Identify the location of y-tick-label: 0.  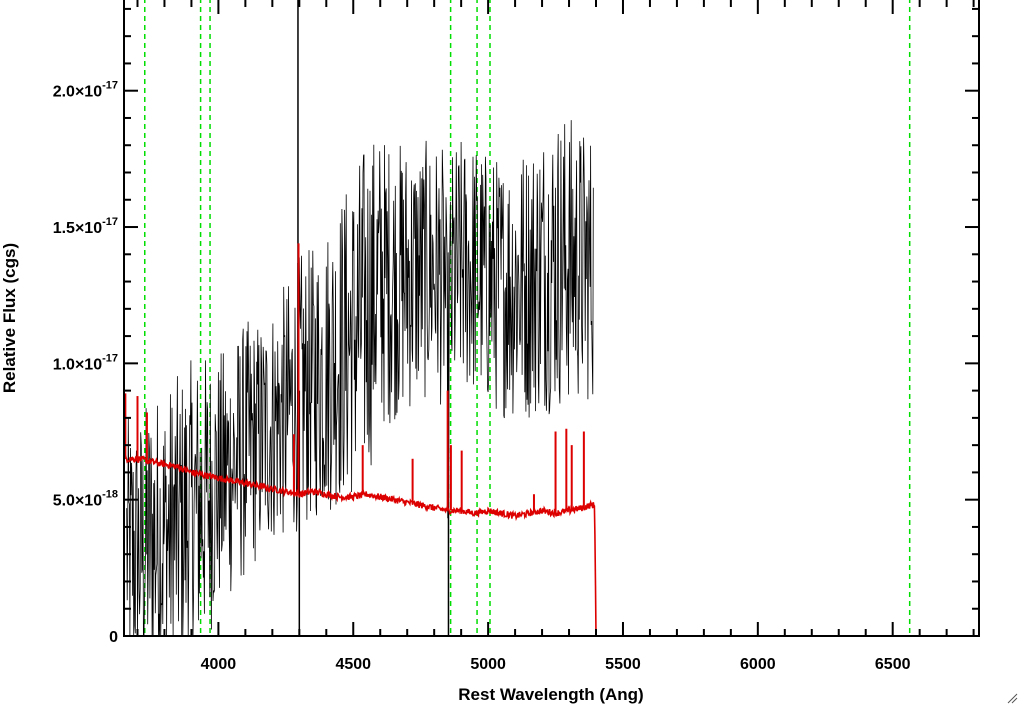
(113, 637).